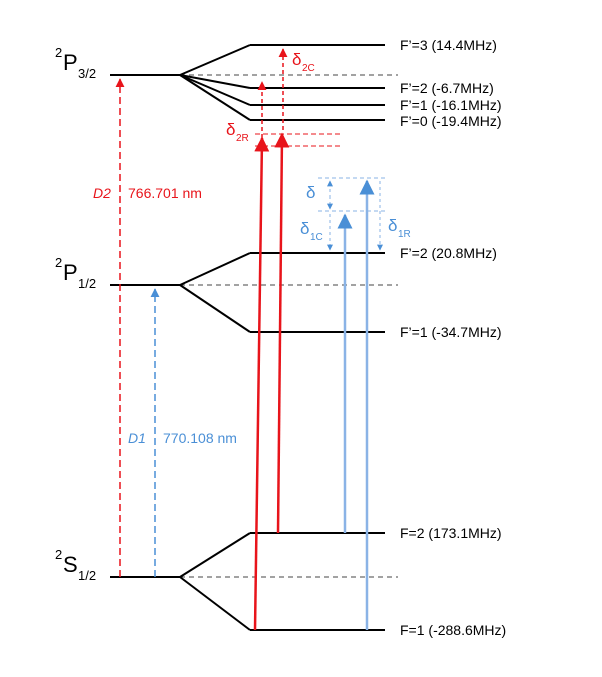 The height and width of the screenshot is (677, 602). I want to click on p12-branch-f2, so click(215, 269).